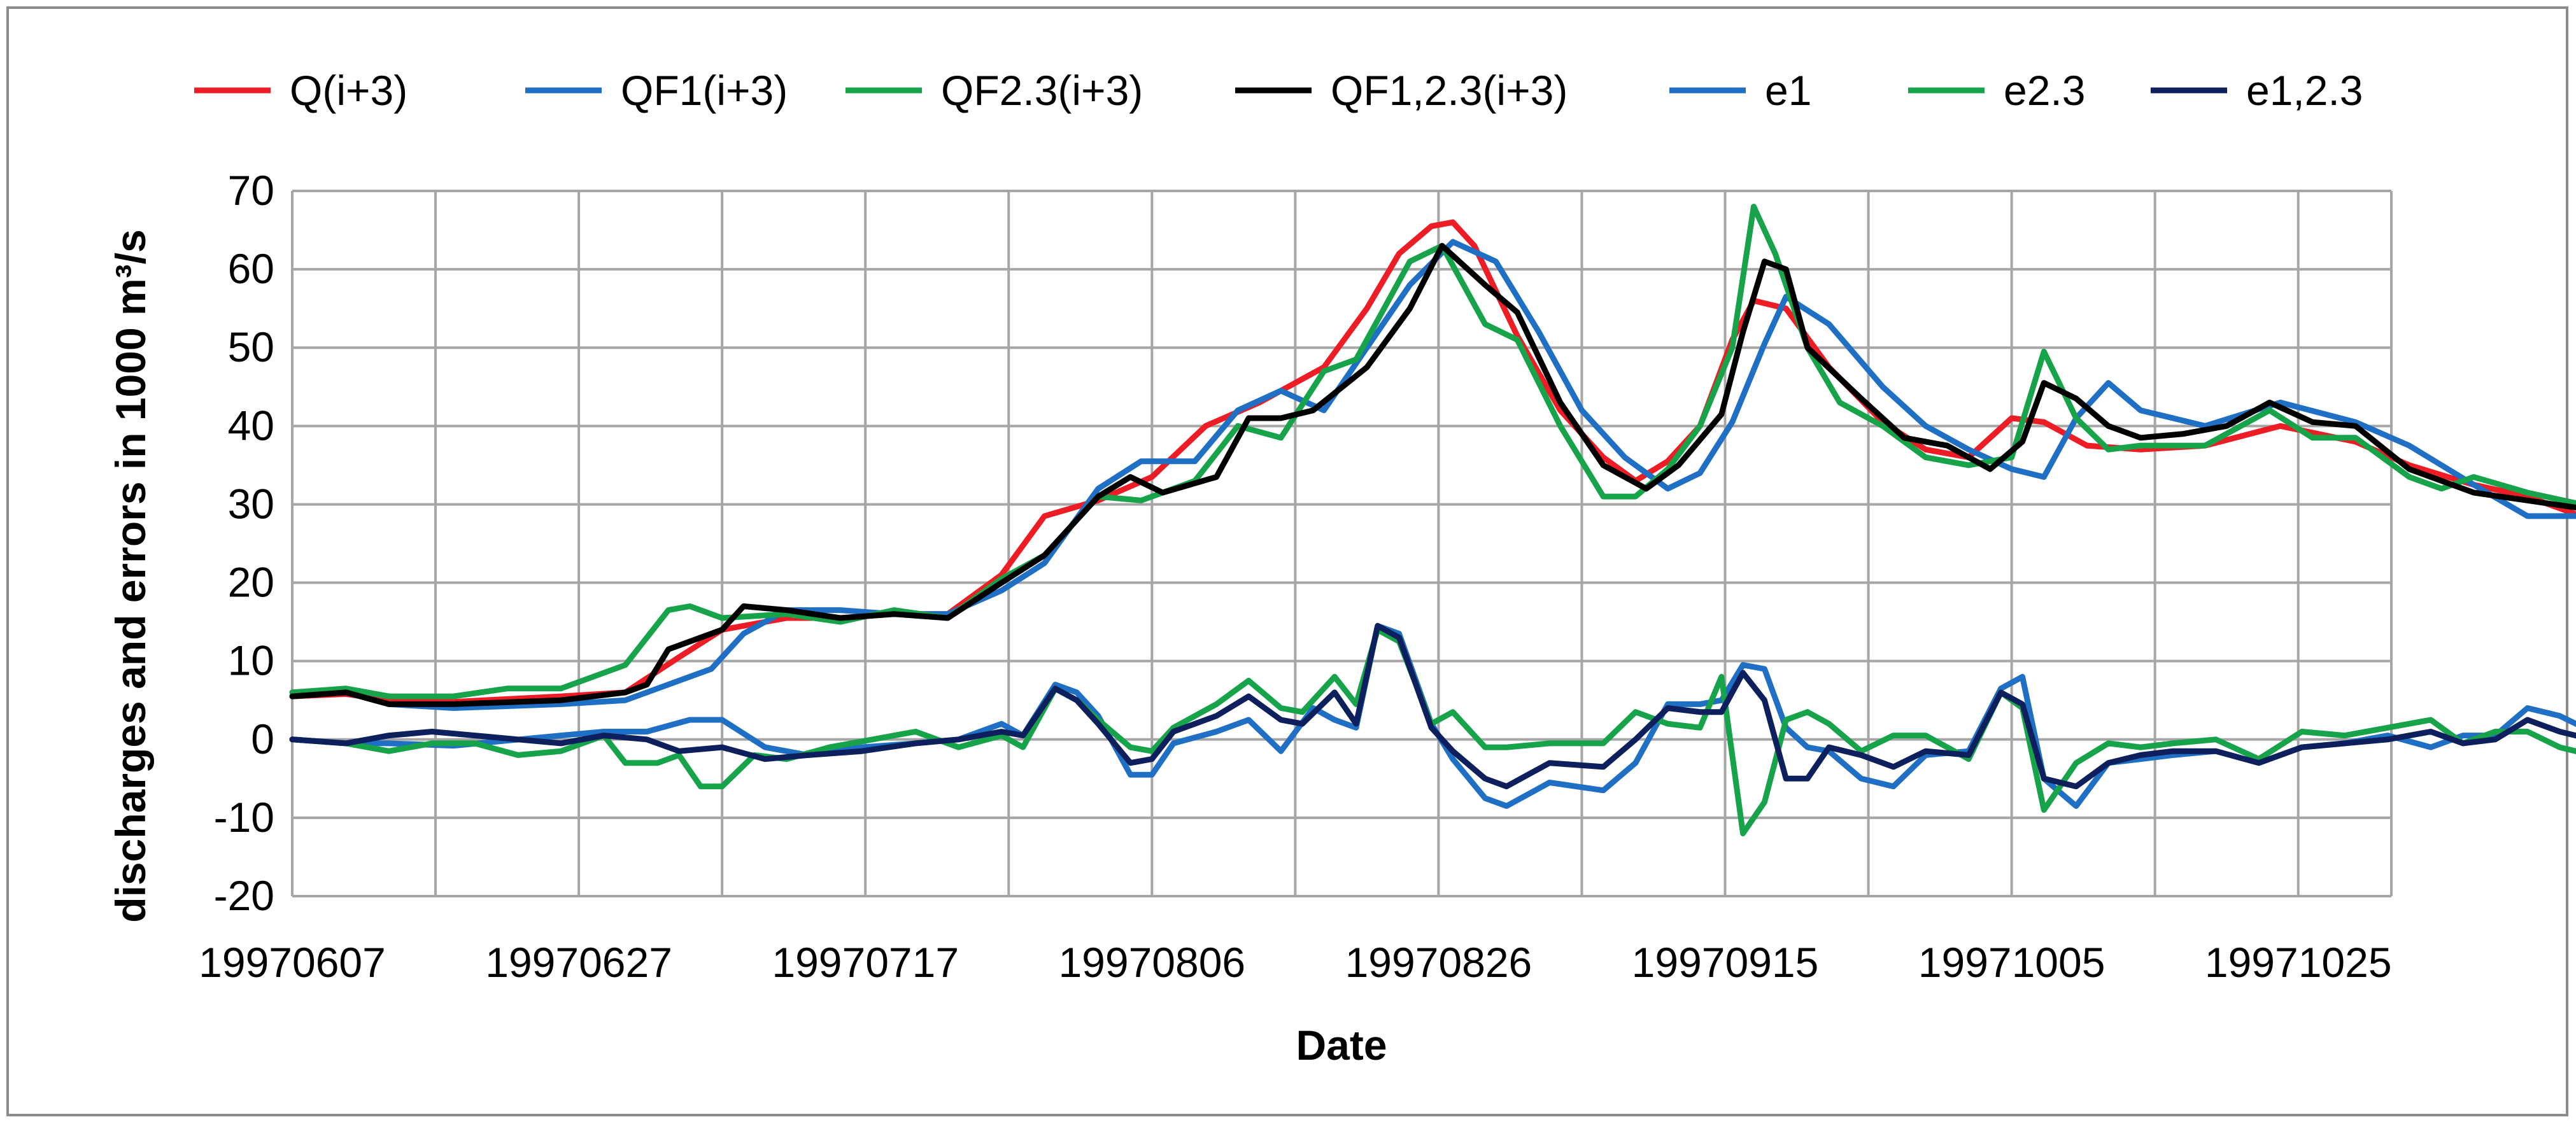  What do you see at coordinates (1042, 90) in the screenshot?
I see `legend-label: QF2.3(i+3)` at bounding box center [1042, 90].